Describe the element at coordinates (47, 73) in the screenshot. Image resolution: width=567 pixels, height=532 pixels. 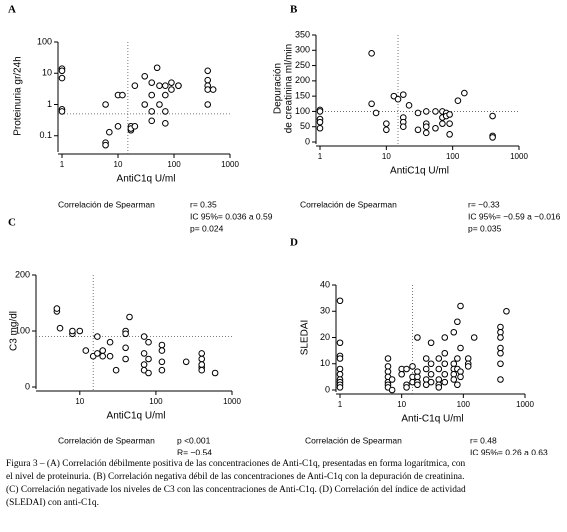
I see `y-tick-label: 10` at that location.